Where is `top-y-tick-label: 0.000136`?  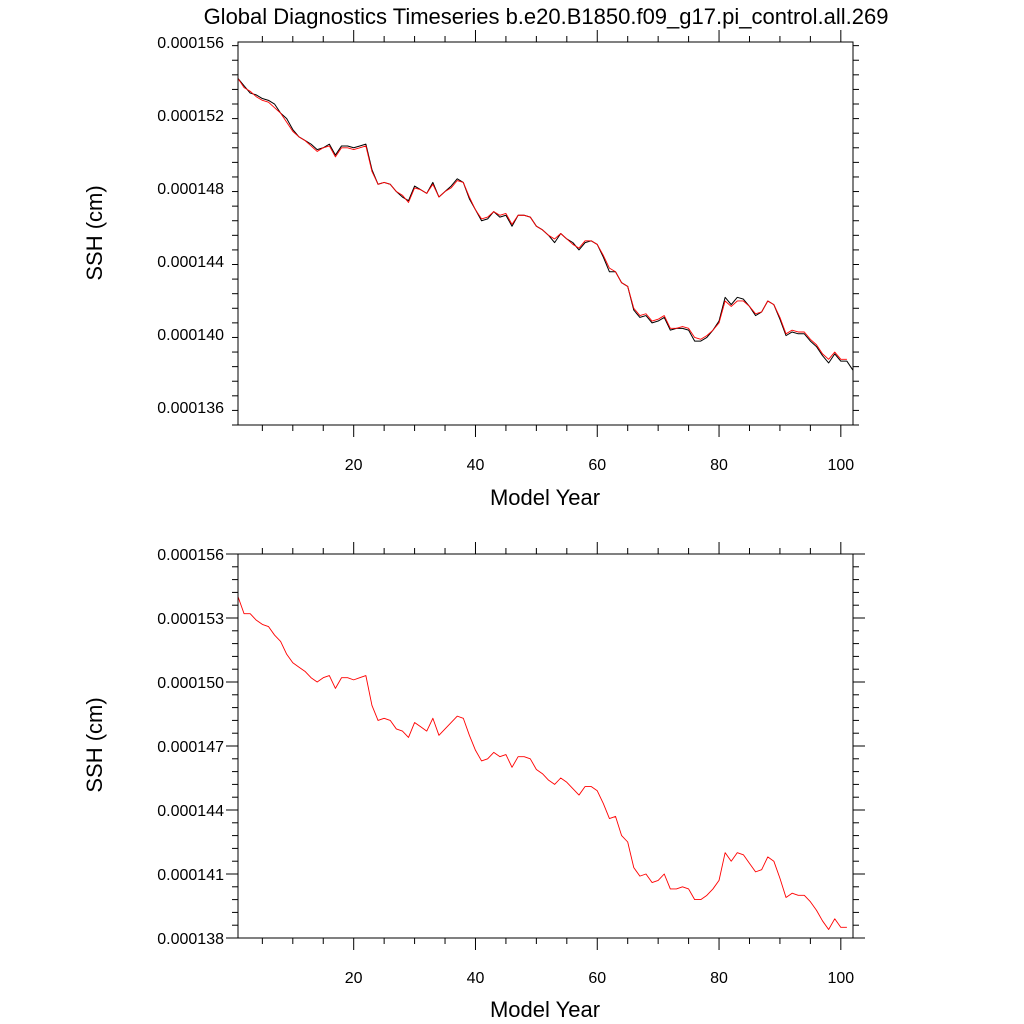 top-y-tick-label: 0.000136 is located at coordinates (190, 408).